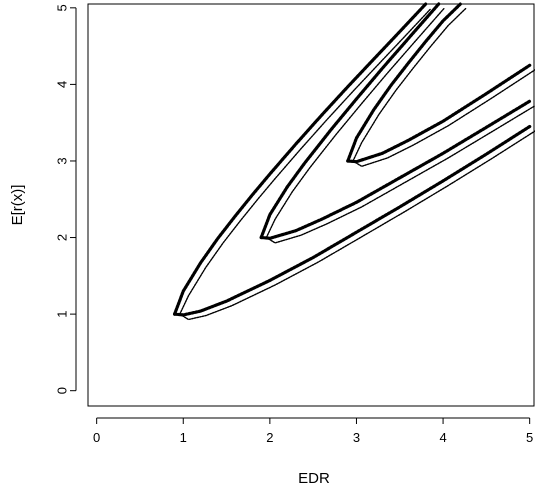 The width and height of the screenshot is (535, 489). I want to click on y-tick-label: 5, so click(62, 7).